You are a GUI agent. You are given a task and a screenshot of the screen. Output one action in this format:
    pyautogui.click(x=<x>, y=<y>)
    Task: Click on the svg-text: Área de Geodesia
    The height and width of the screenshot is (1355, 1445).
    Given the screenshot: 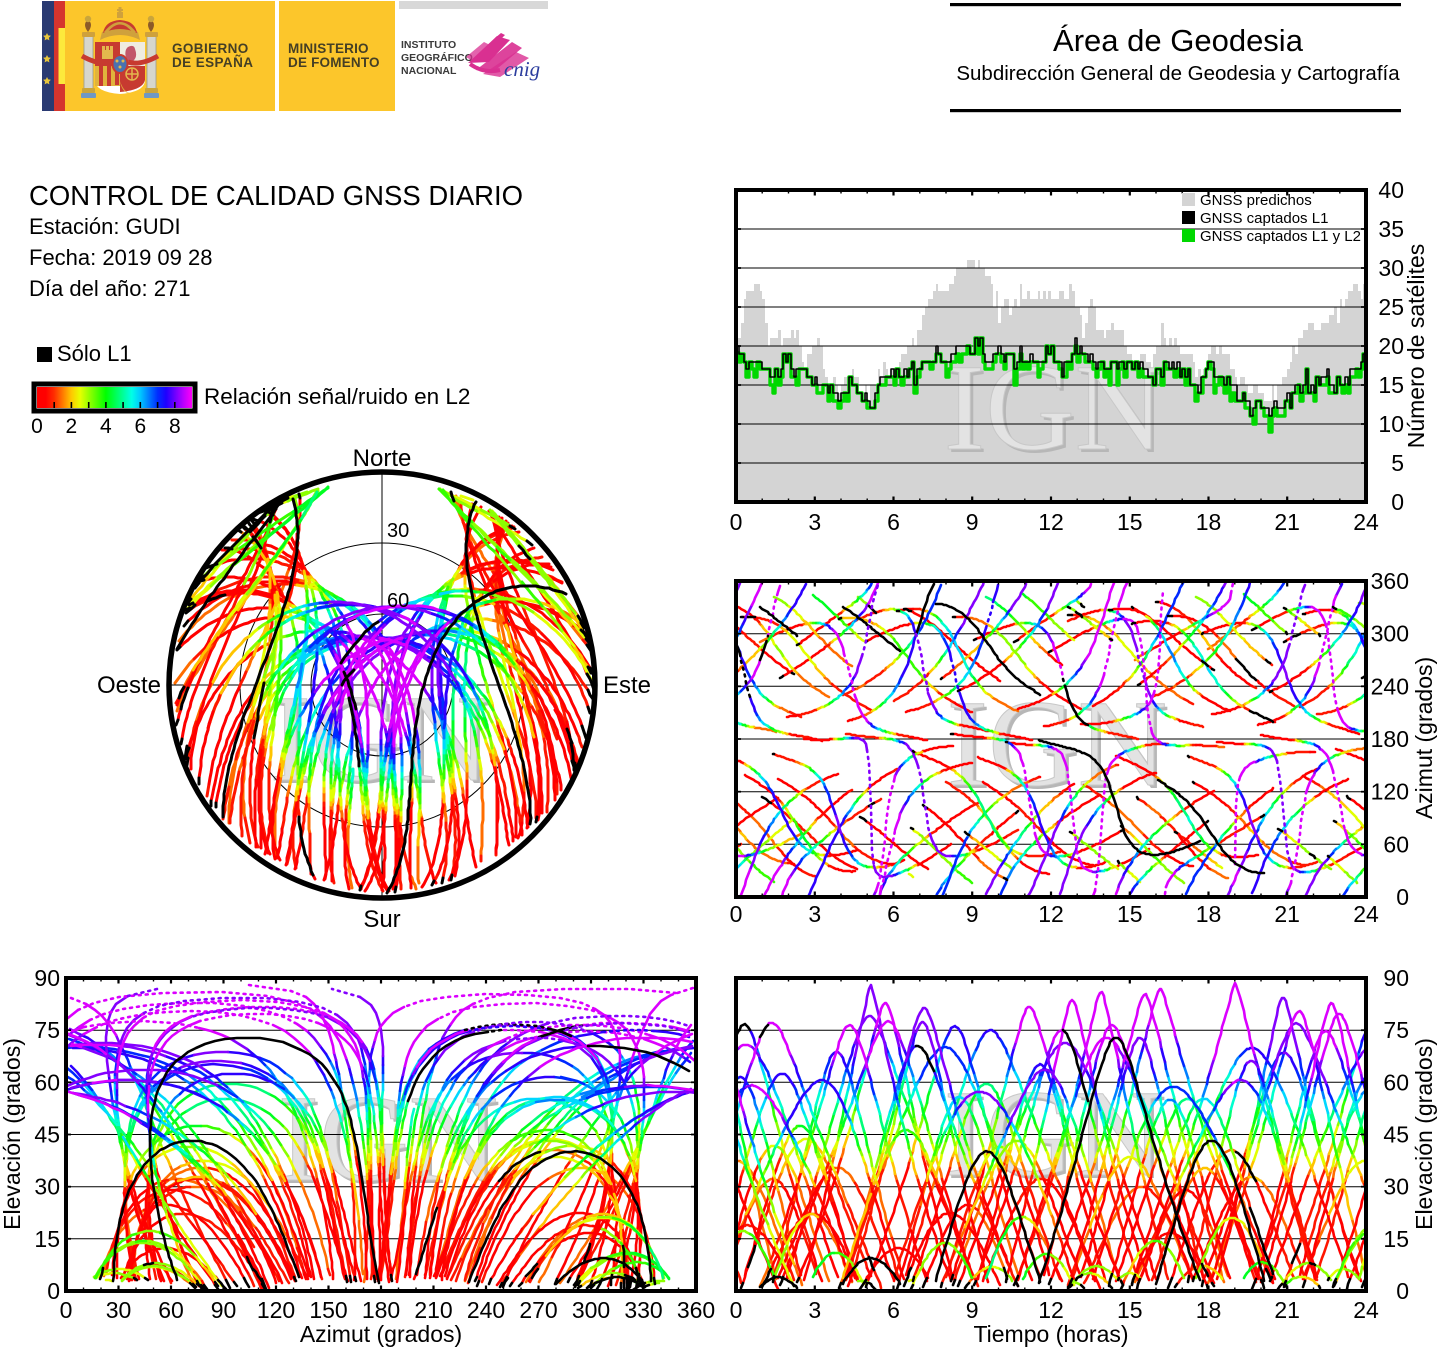 What is the action you would take?
    pyautogui.click(x=1178, y=40)
    